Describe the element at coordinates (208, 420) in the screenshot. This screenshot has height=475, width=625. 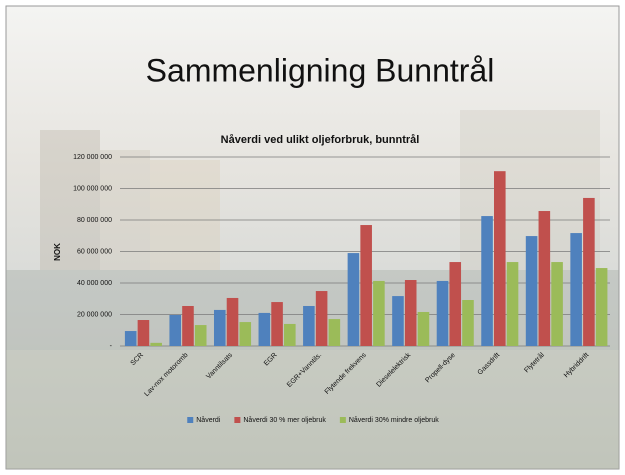
I see `legend-label: Nåverdi` at that location.